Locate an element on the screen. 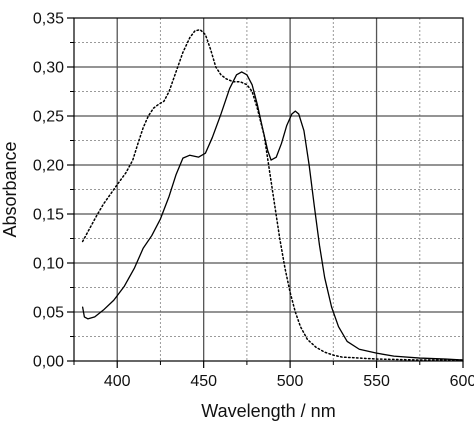  x-tick-label: 500 is located at coordinates (290, 381).